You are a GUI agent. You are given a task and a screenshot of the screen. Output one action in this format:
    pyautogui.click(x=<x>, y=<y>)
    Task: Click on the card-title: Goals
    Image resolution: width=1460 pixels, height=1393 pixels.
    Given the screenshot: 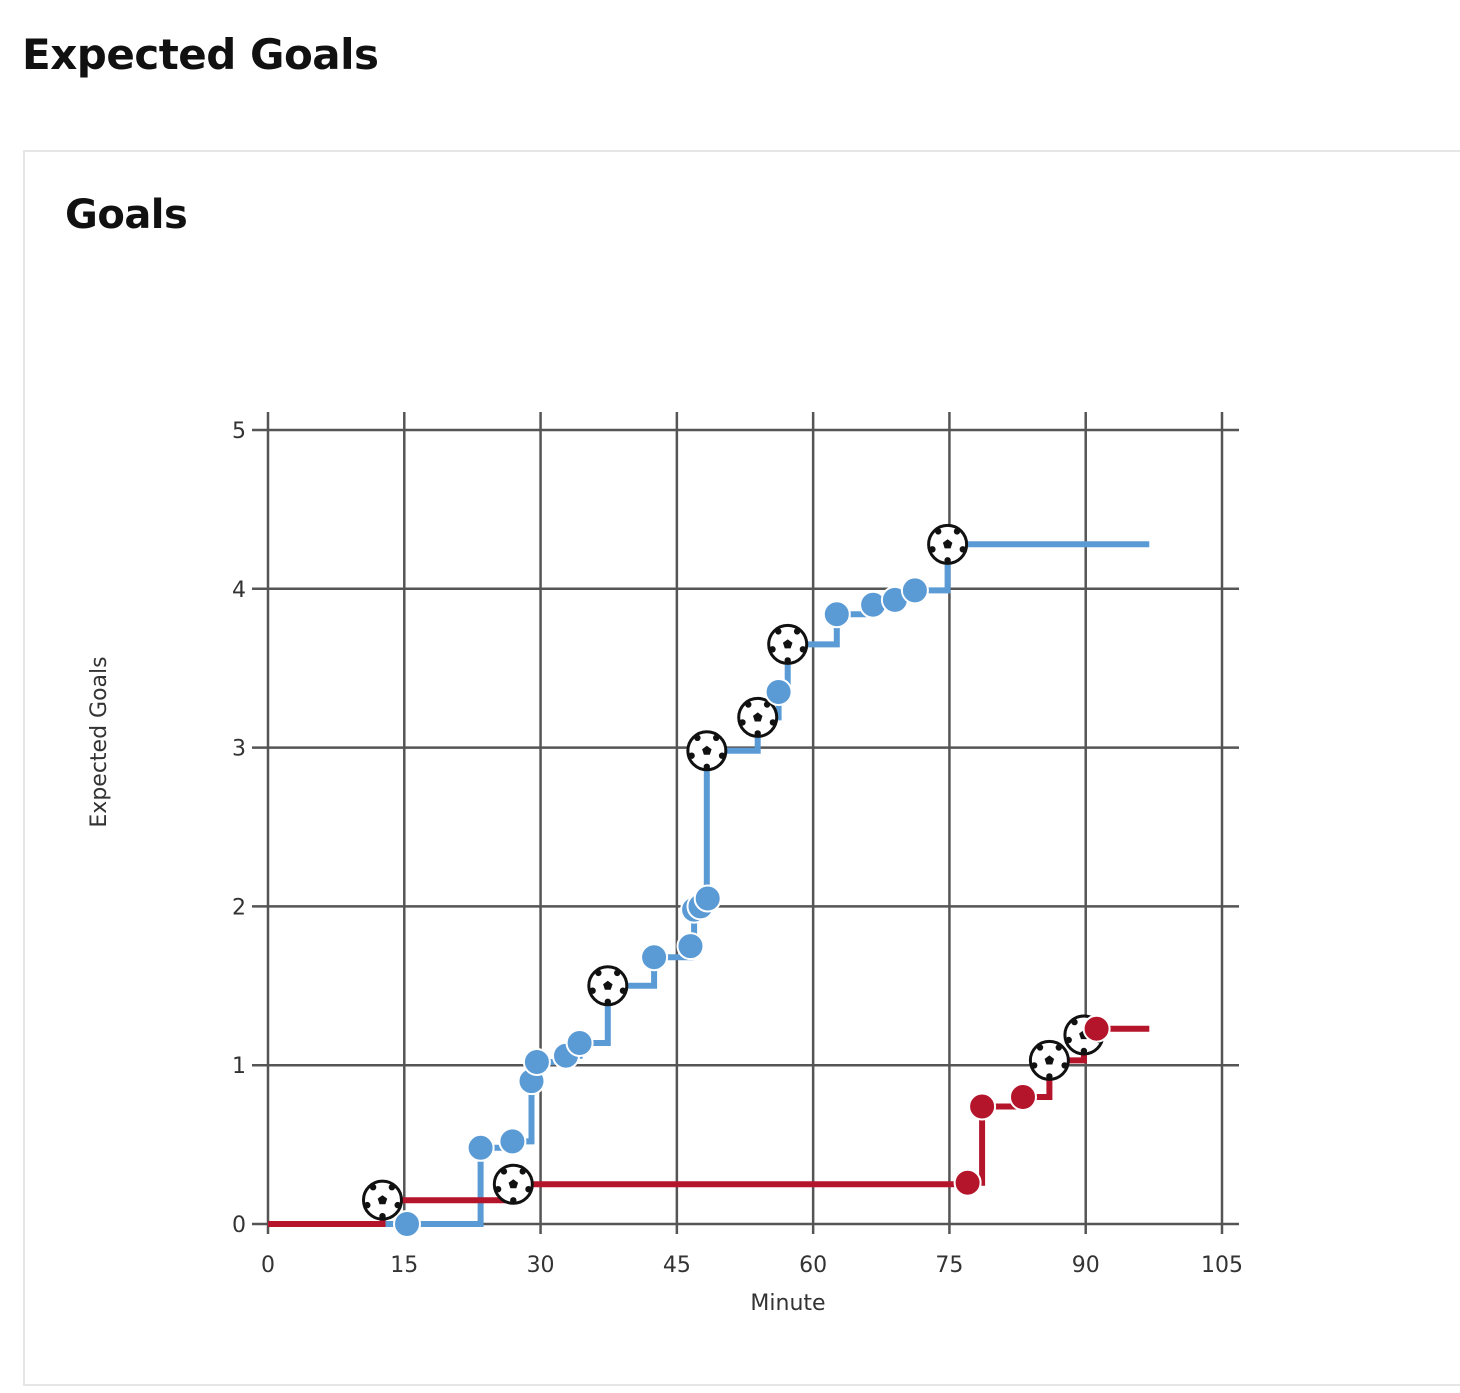 What is the action you would take?
    pyautogui.click(x=126, y=215)
    